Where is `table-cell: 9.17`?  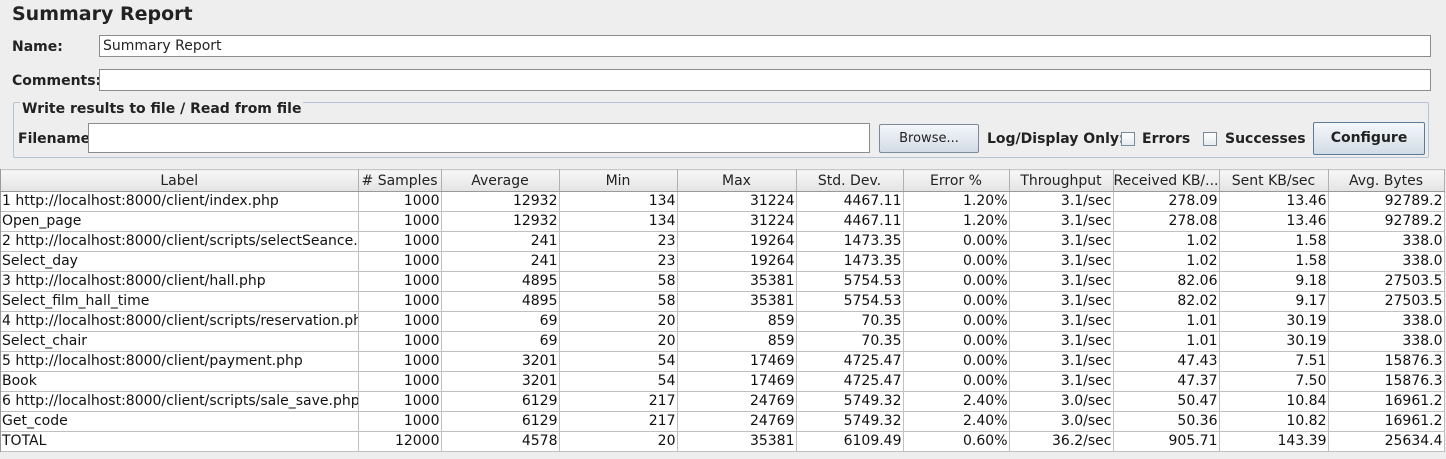
table-cell: 9.17 is located at coordinates (1274, 301).